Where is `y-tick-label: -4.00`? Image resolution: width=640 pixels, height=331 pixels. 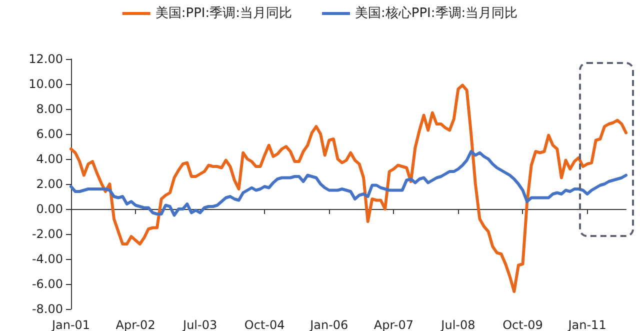
y-tick-label: -4.00 is located at coordinates (47, 259).